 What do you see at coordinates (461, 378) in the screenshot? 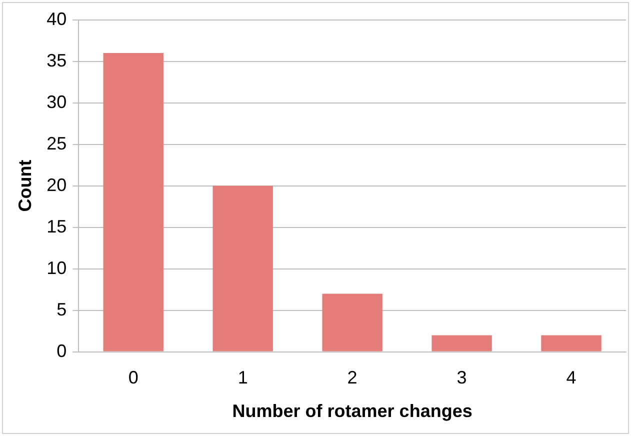
I see `x-tick-label: 3` at bounding box center [461, 378].